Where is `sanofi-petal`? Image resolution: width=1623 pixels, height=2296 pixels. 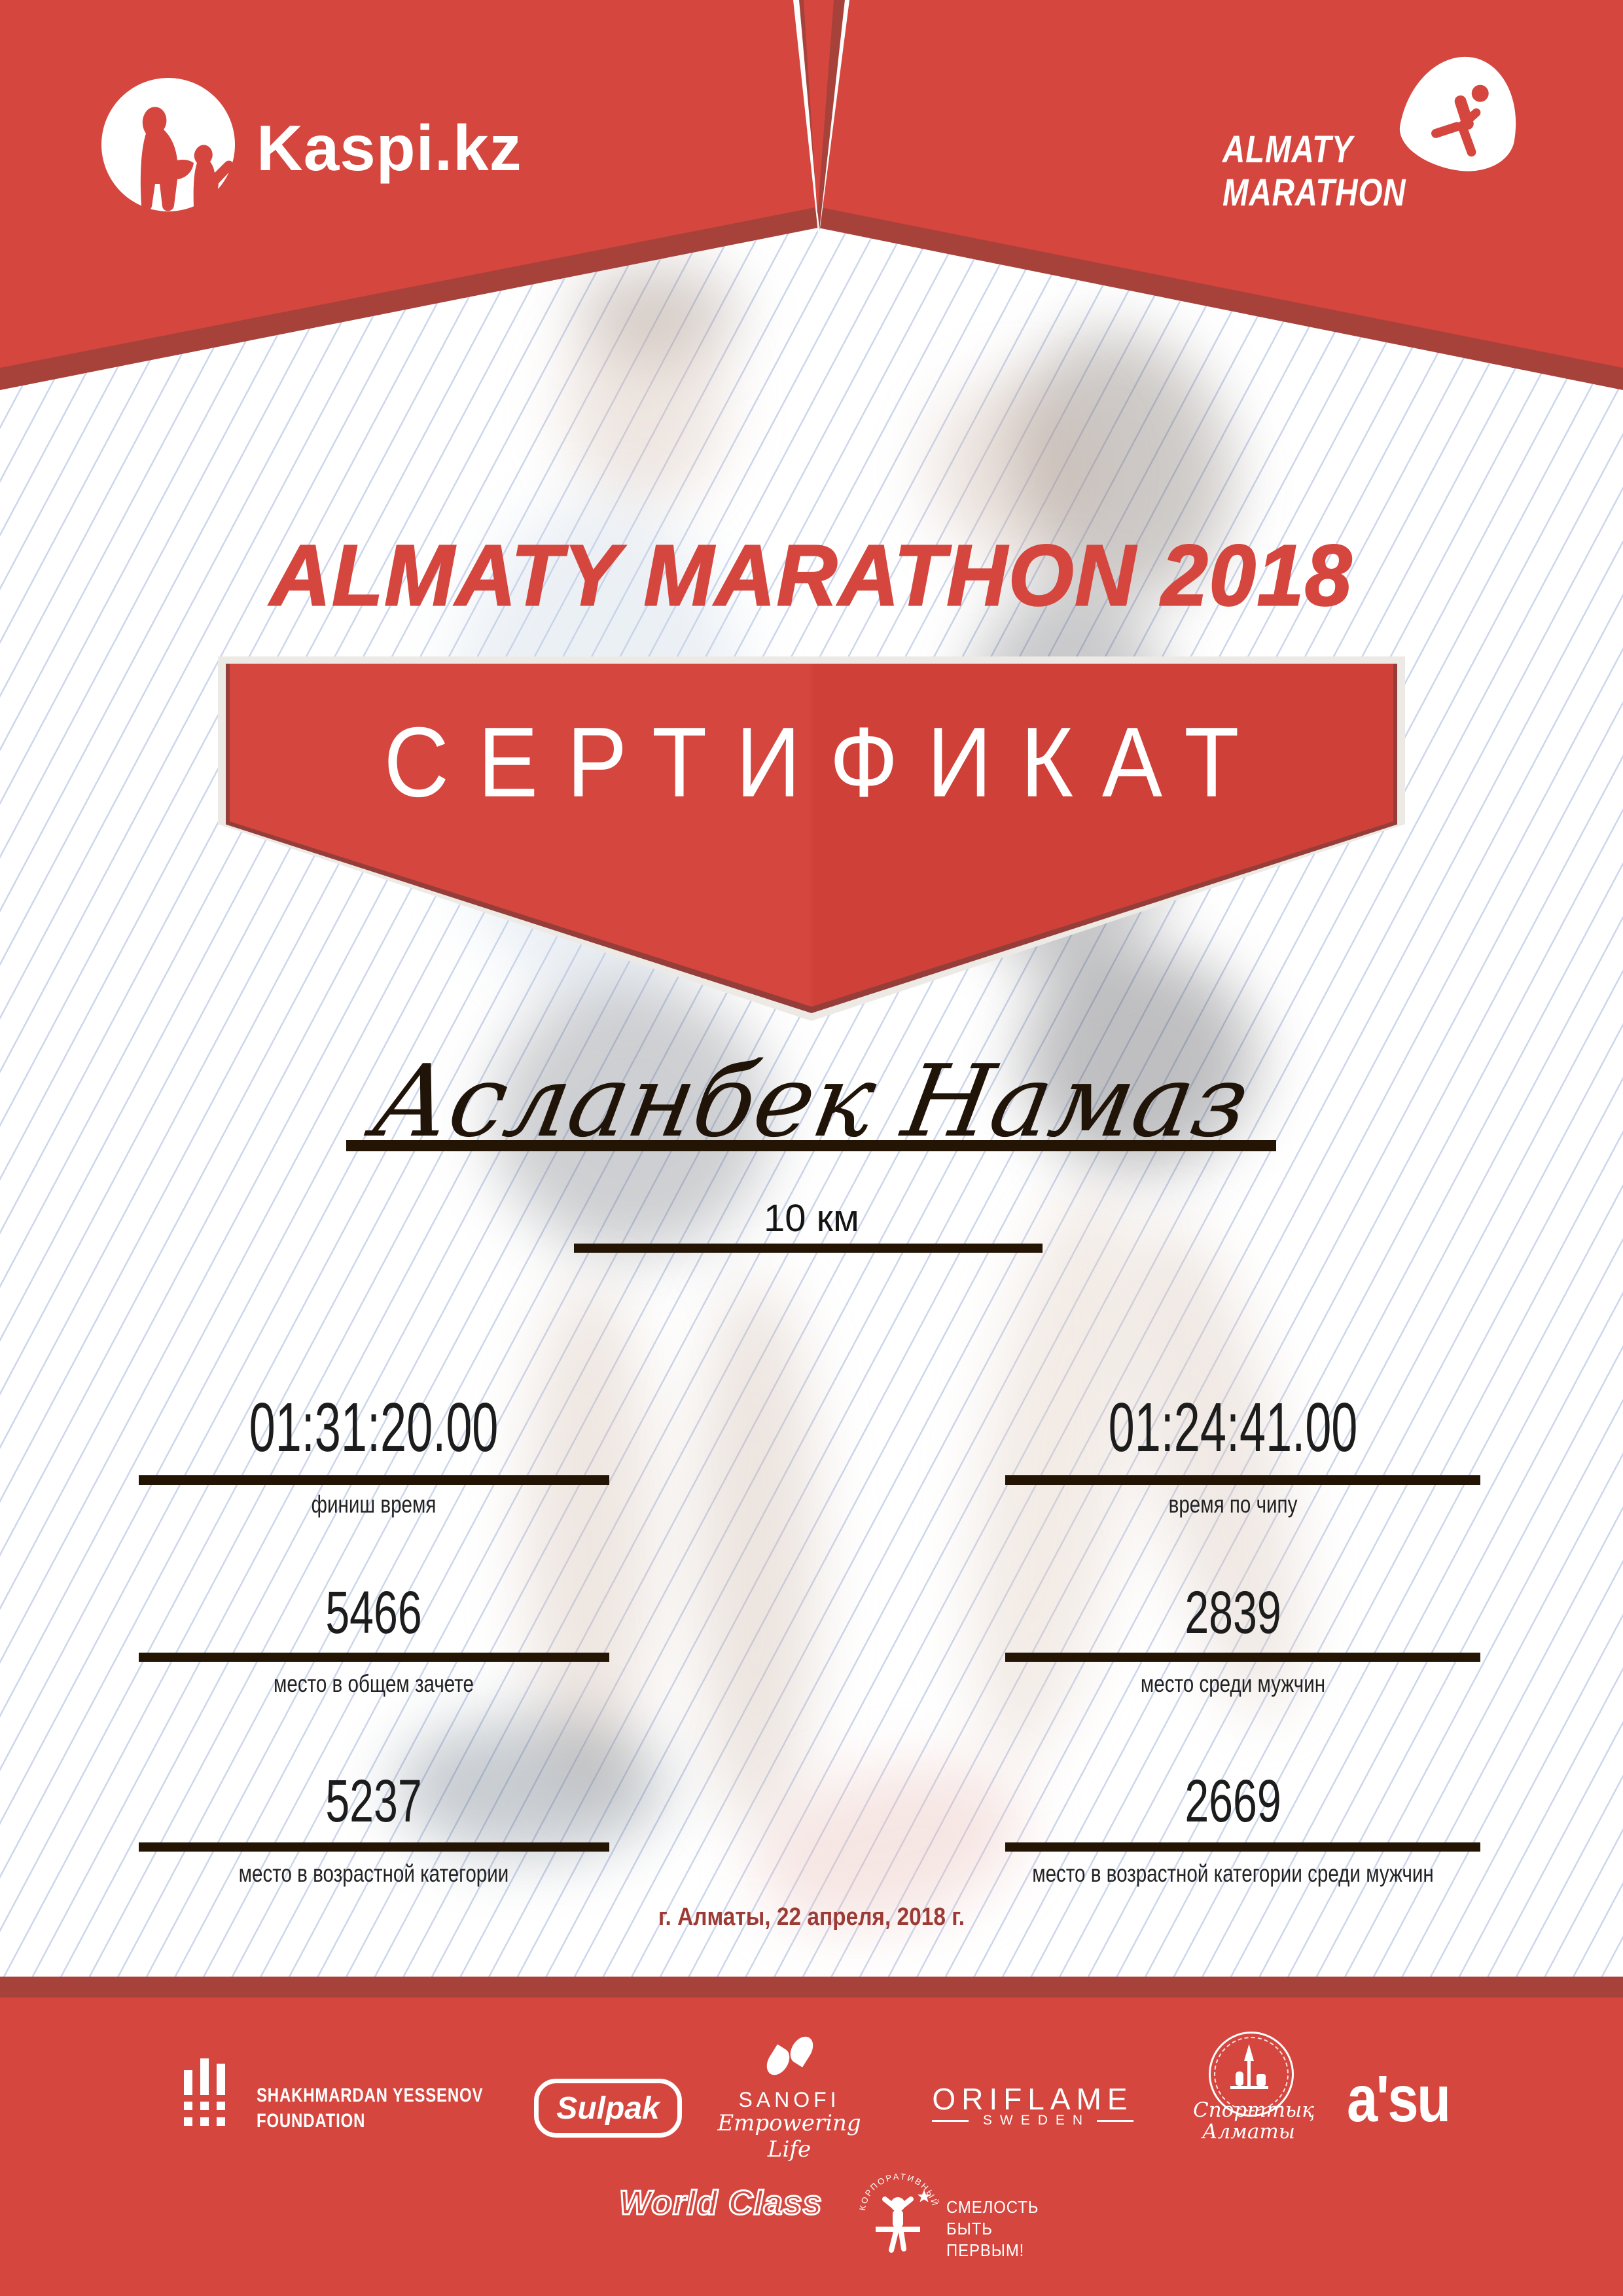
sanofi-petal is located at coordinates (778, 2061).